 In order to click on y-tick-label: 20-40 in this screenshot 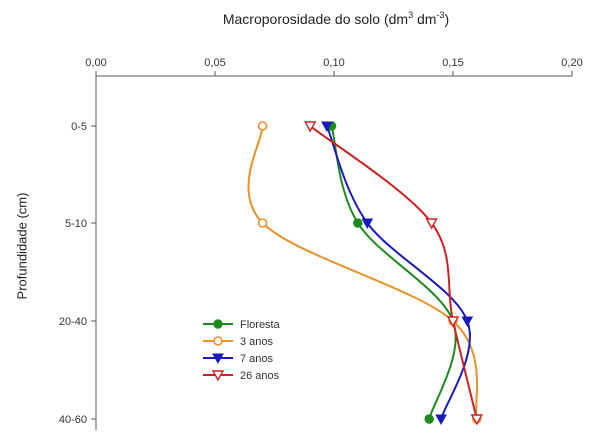, I will do `click(73, 322)`.